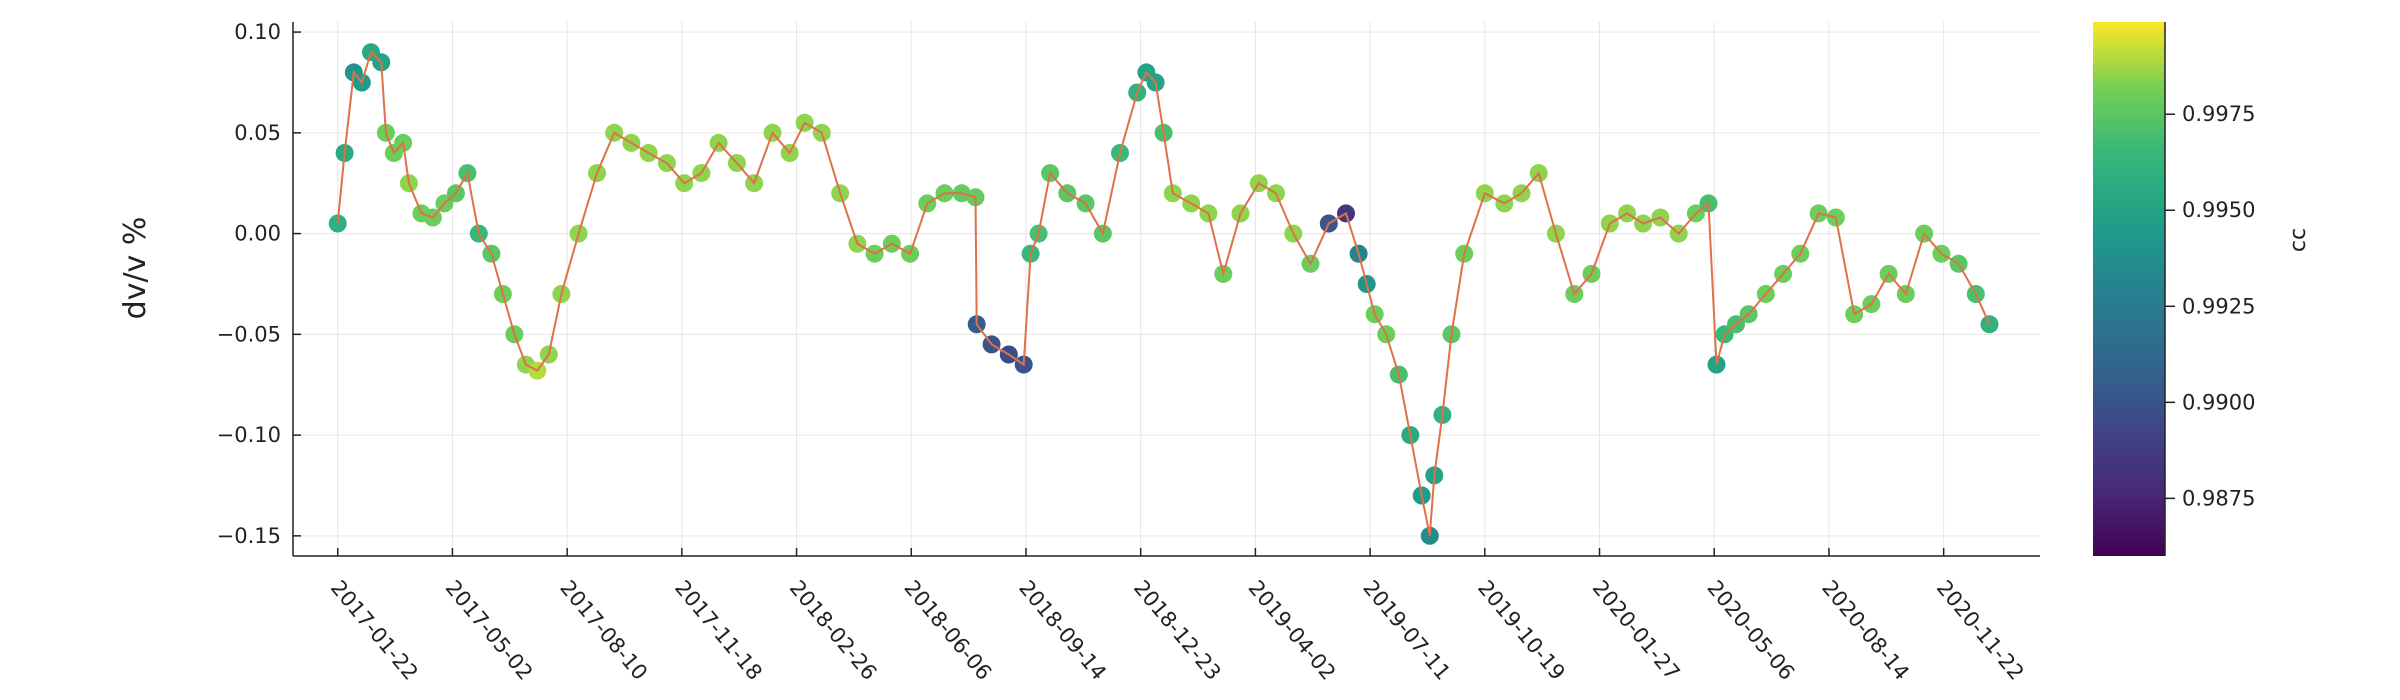  I want to click on x-tick-label: 2020-08-14, so click(1865, 630).